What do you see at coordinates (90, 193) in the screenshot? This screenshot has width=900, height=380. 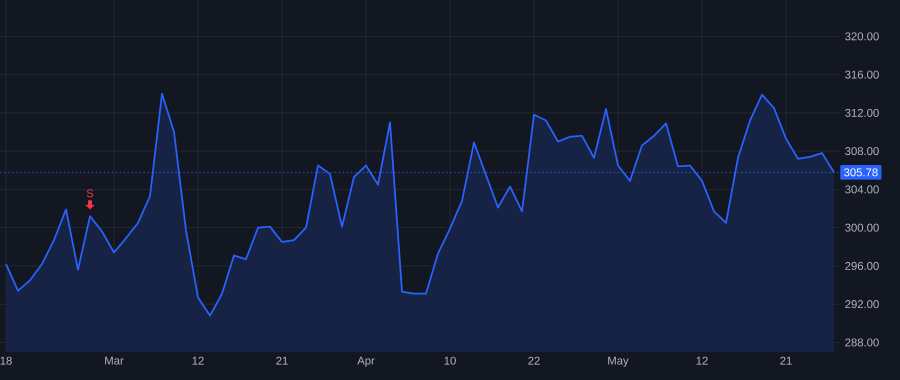 I see `annotation: S` at bounding box center [90, 193].